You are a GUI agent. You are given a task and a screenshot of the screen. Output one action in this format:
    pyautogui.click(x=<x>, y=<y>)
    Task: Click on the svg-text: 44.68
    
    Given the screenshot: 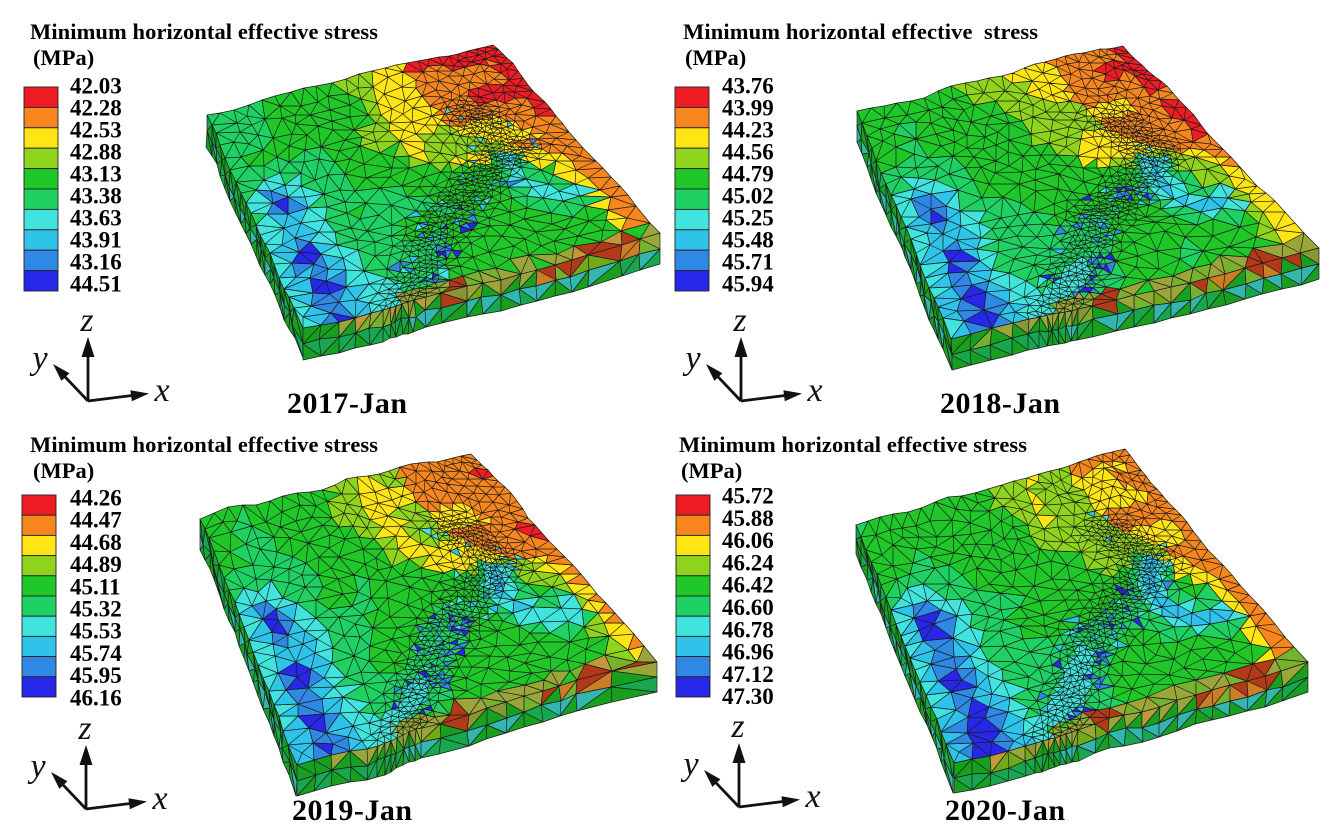 What is the action you would take?
    pyautogui.click(x=96, y=542)
    